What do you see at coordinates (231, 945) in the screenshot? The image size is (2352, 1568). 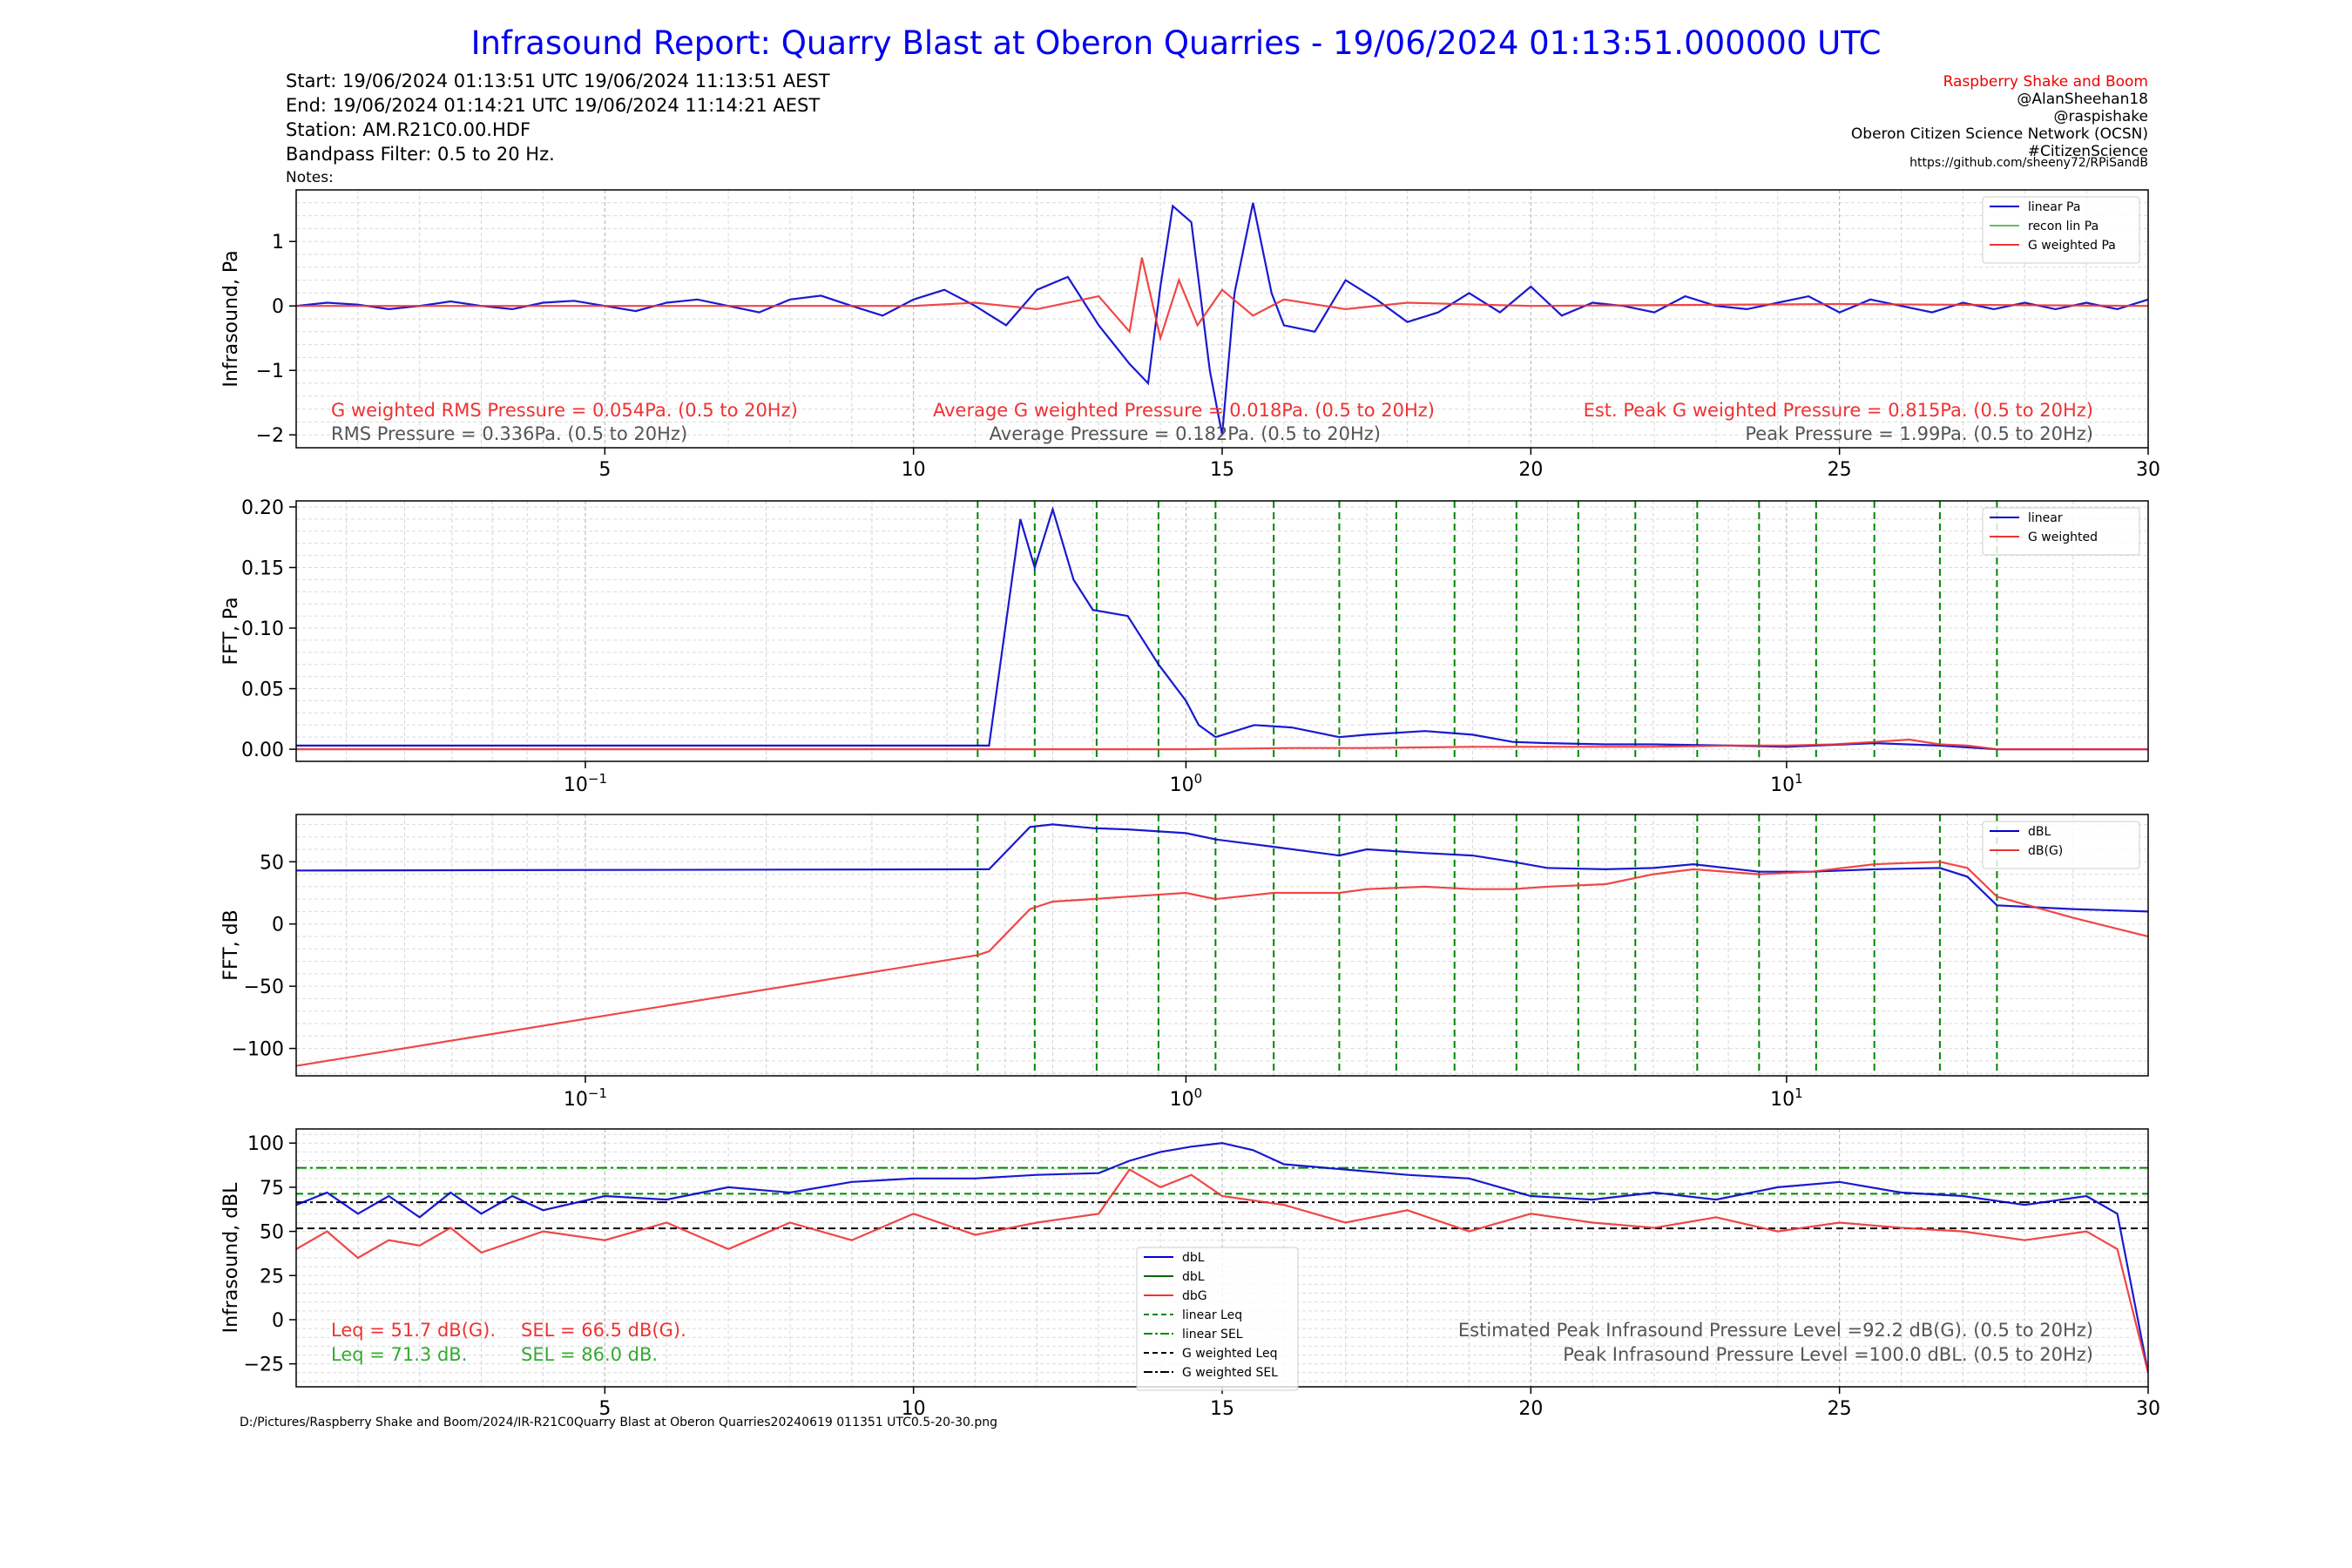 I see `y-axis-label: FFT, dB` at bounding box center [231, 945].